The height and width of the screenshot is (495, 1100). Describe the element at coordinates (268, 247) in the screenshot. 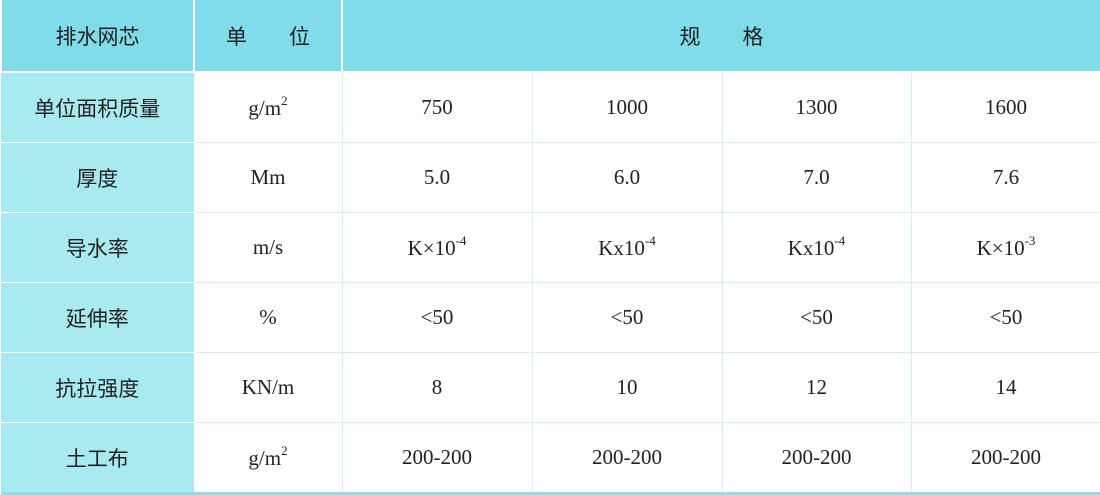

I see `unit-cell: m/s` at that location.